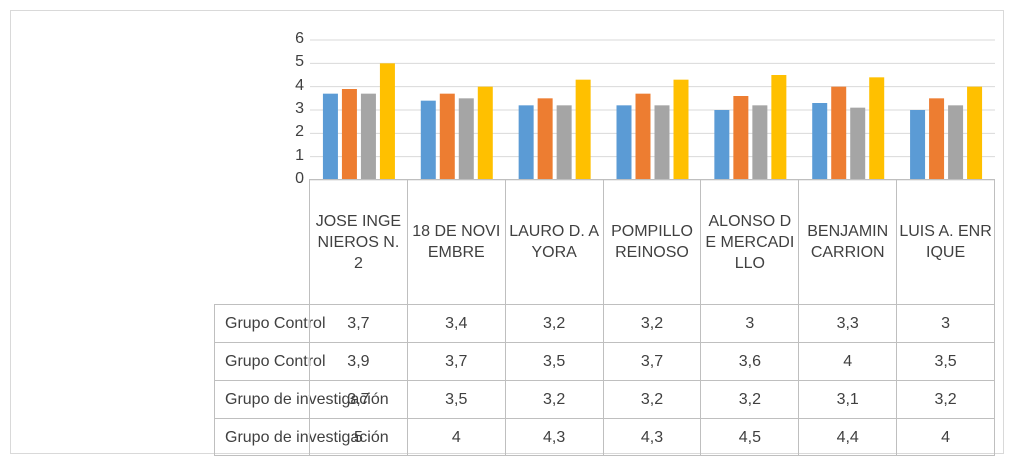  What do you see at coordinates (848, 242) in the screenshot?
I see `x-tick-label: BENJAMIN CARRION` at bounding box center [848, 242].